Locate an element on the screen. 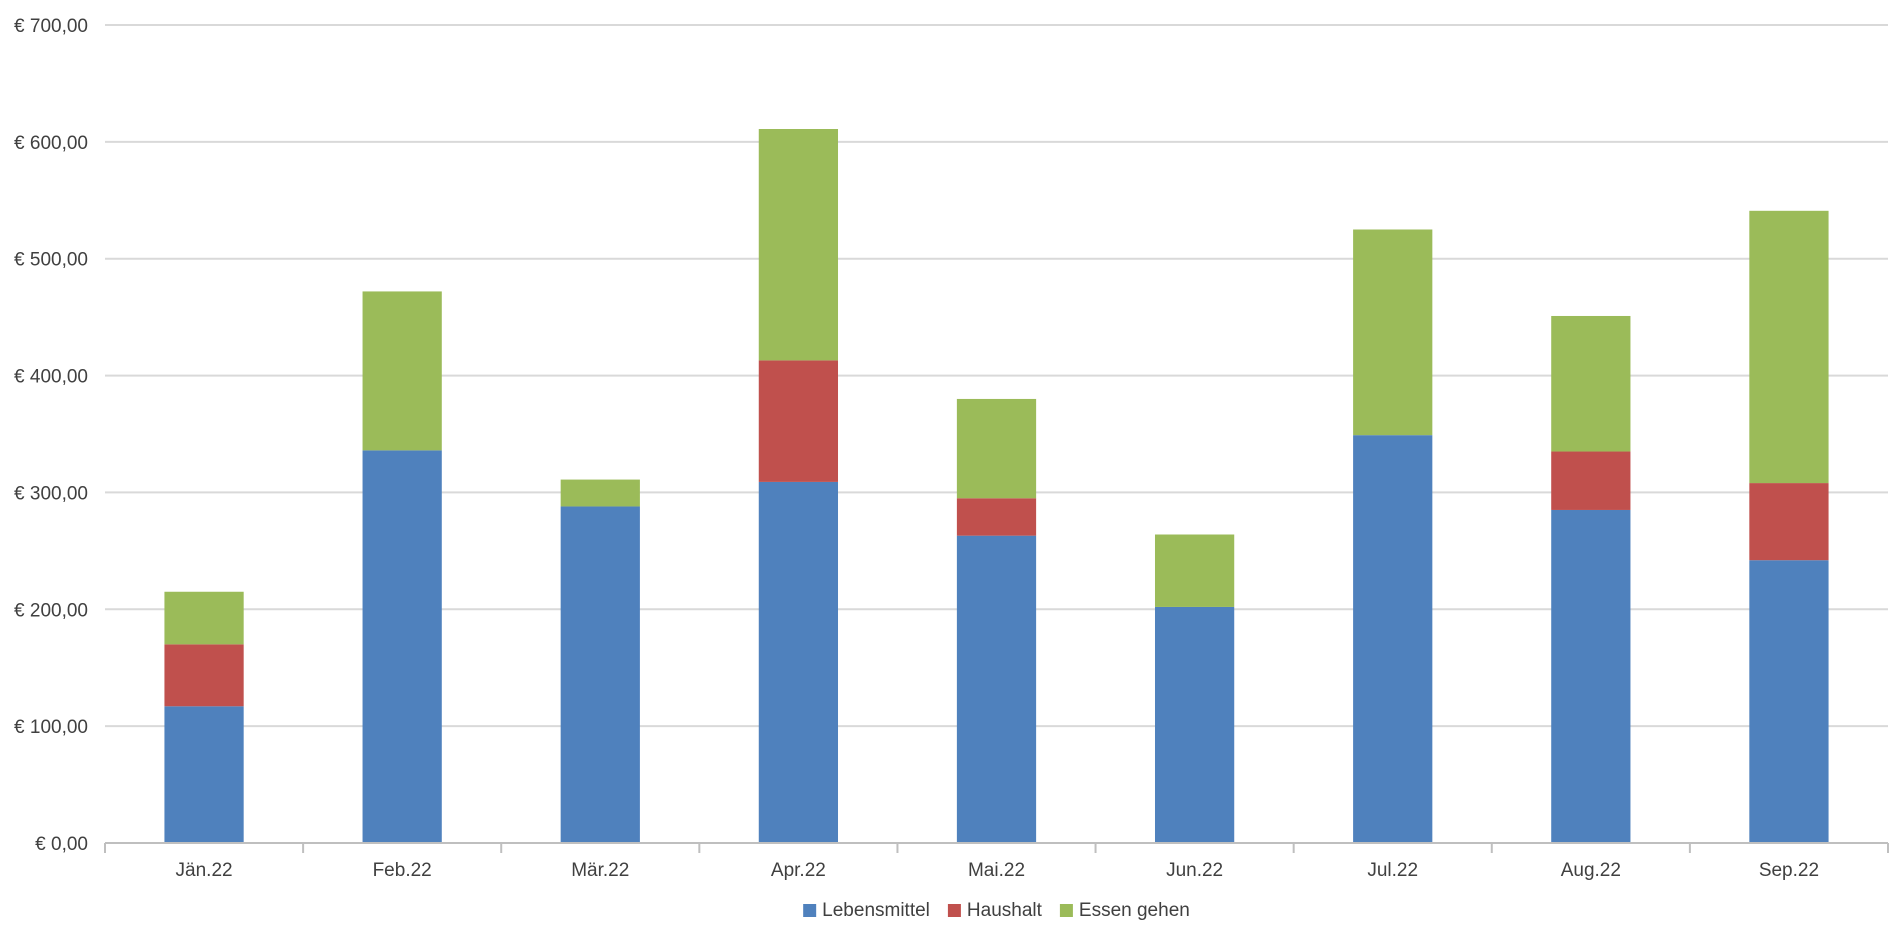 The height and width of the screenshot is (929, 1897). x-tick-label: Mai.22 is located at coordinates (996, 870).